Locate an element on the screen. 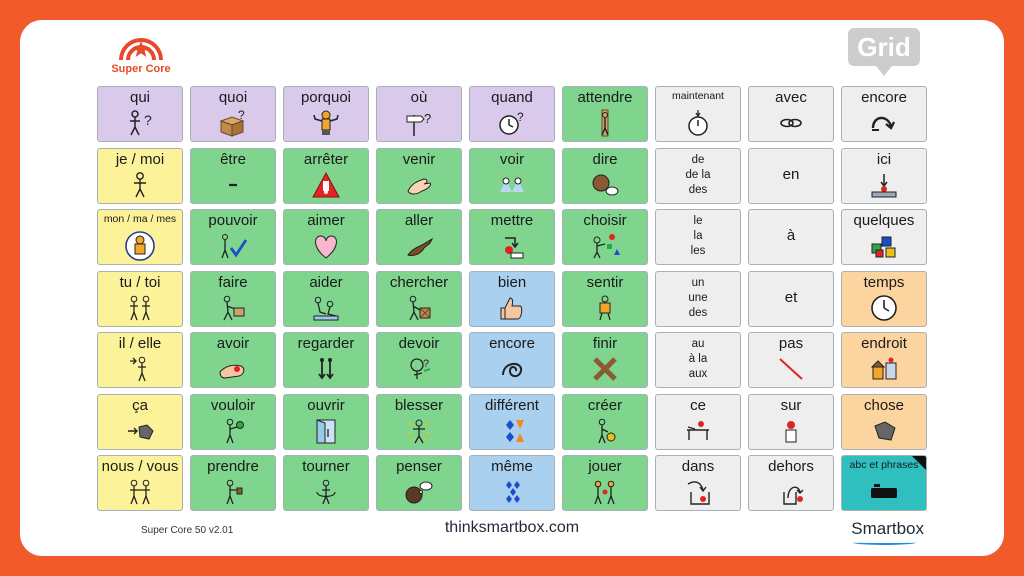  cell-devoir: devoir? is located at coordinates (419, 360).